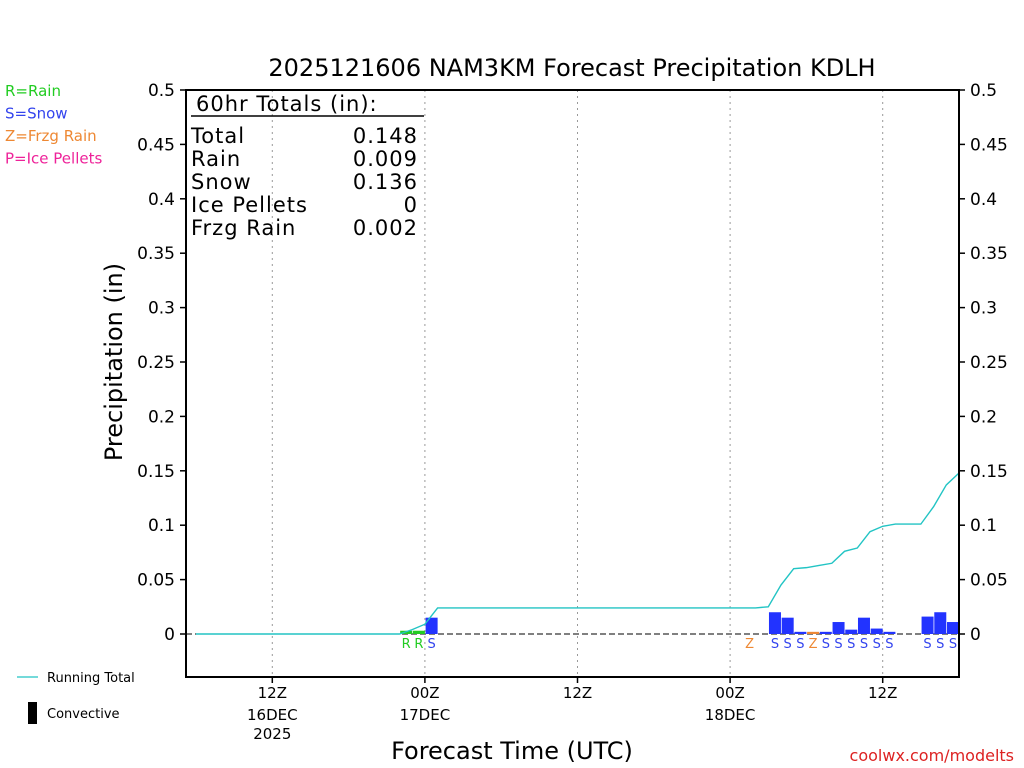 The width and height of the screenshot is (1024, 768). What do you see at coordinates (730, 715) in the screenshot?
I see `x-tick-date: 18DEC` at bounding box center [730, 715].